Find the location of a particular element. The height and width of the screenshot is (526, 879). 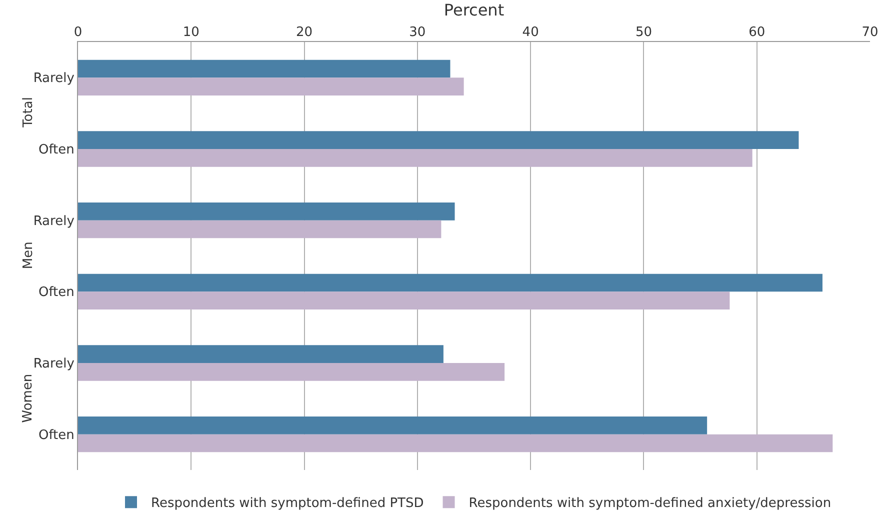

x-tick-label: 60 is located at coordinates (757, 32).